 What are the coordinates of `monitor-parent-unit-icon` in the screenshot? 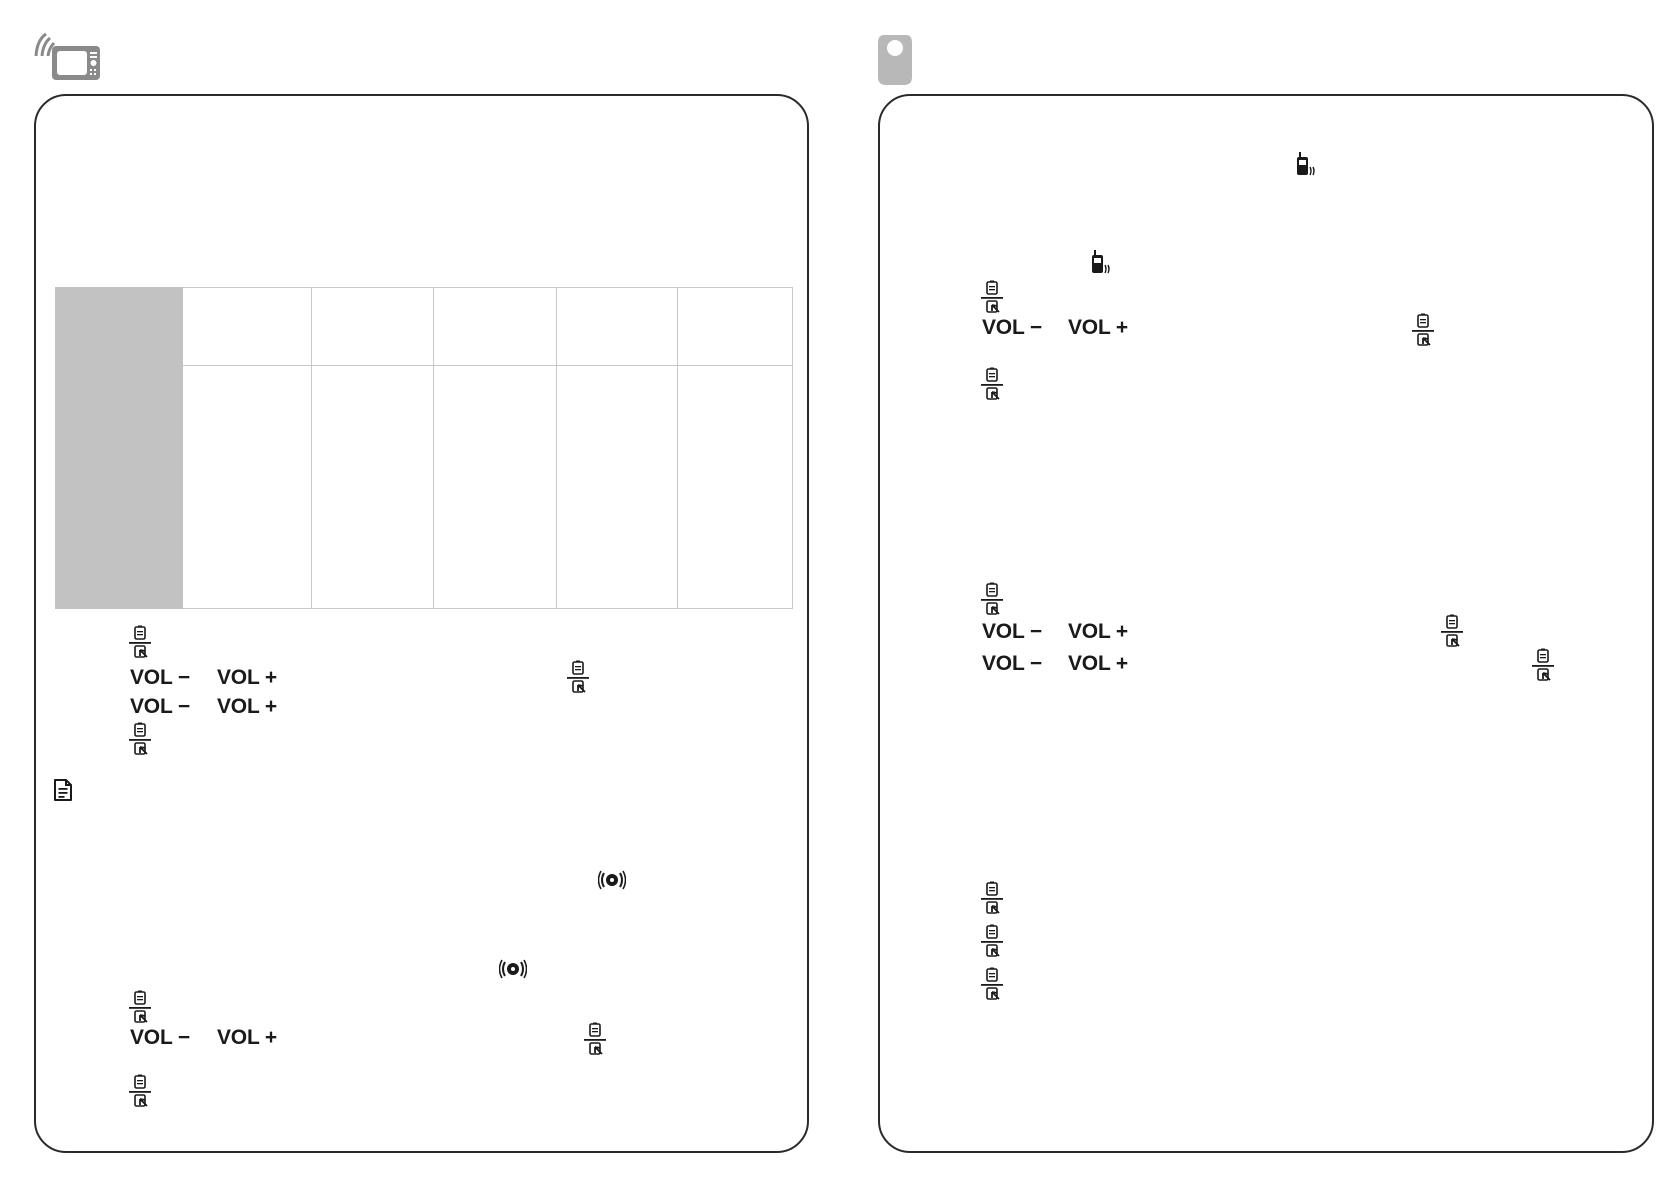 It's located at (69, 57).